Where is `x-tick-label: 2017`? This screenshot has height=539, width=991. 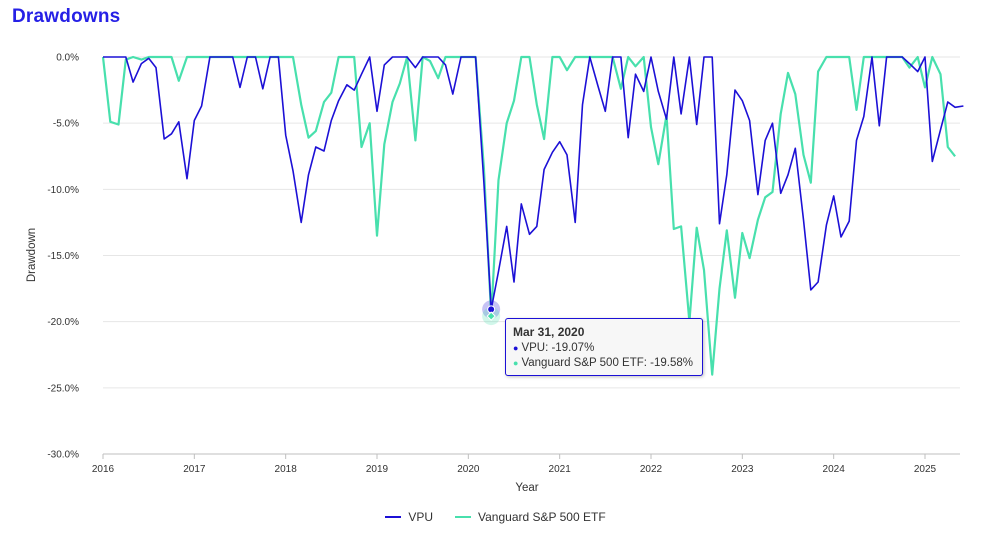
x-tick-label: 2017 is located at coordinates (194, 469).